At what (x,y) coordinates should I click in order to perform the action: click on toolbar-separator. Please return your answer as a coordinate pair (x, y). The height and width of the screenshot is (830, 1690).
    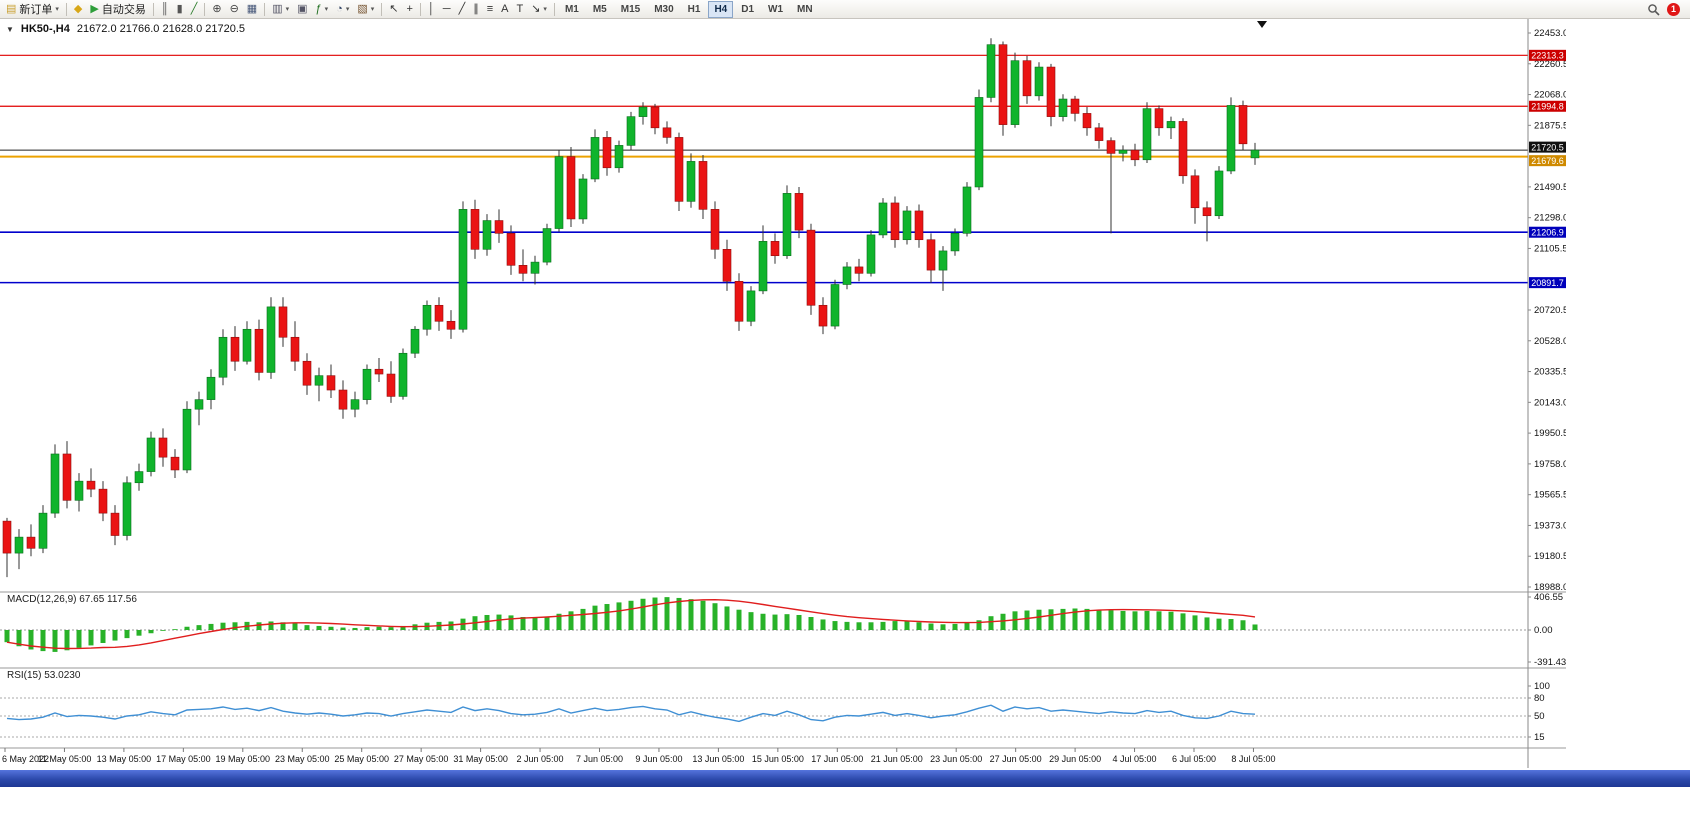
    Looking at the image, I should click on (66, 9).